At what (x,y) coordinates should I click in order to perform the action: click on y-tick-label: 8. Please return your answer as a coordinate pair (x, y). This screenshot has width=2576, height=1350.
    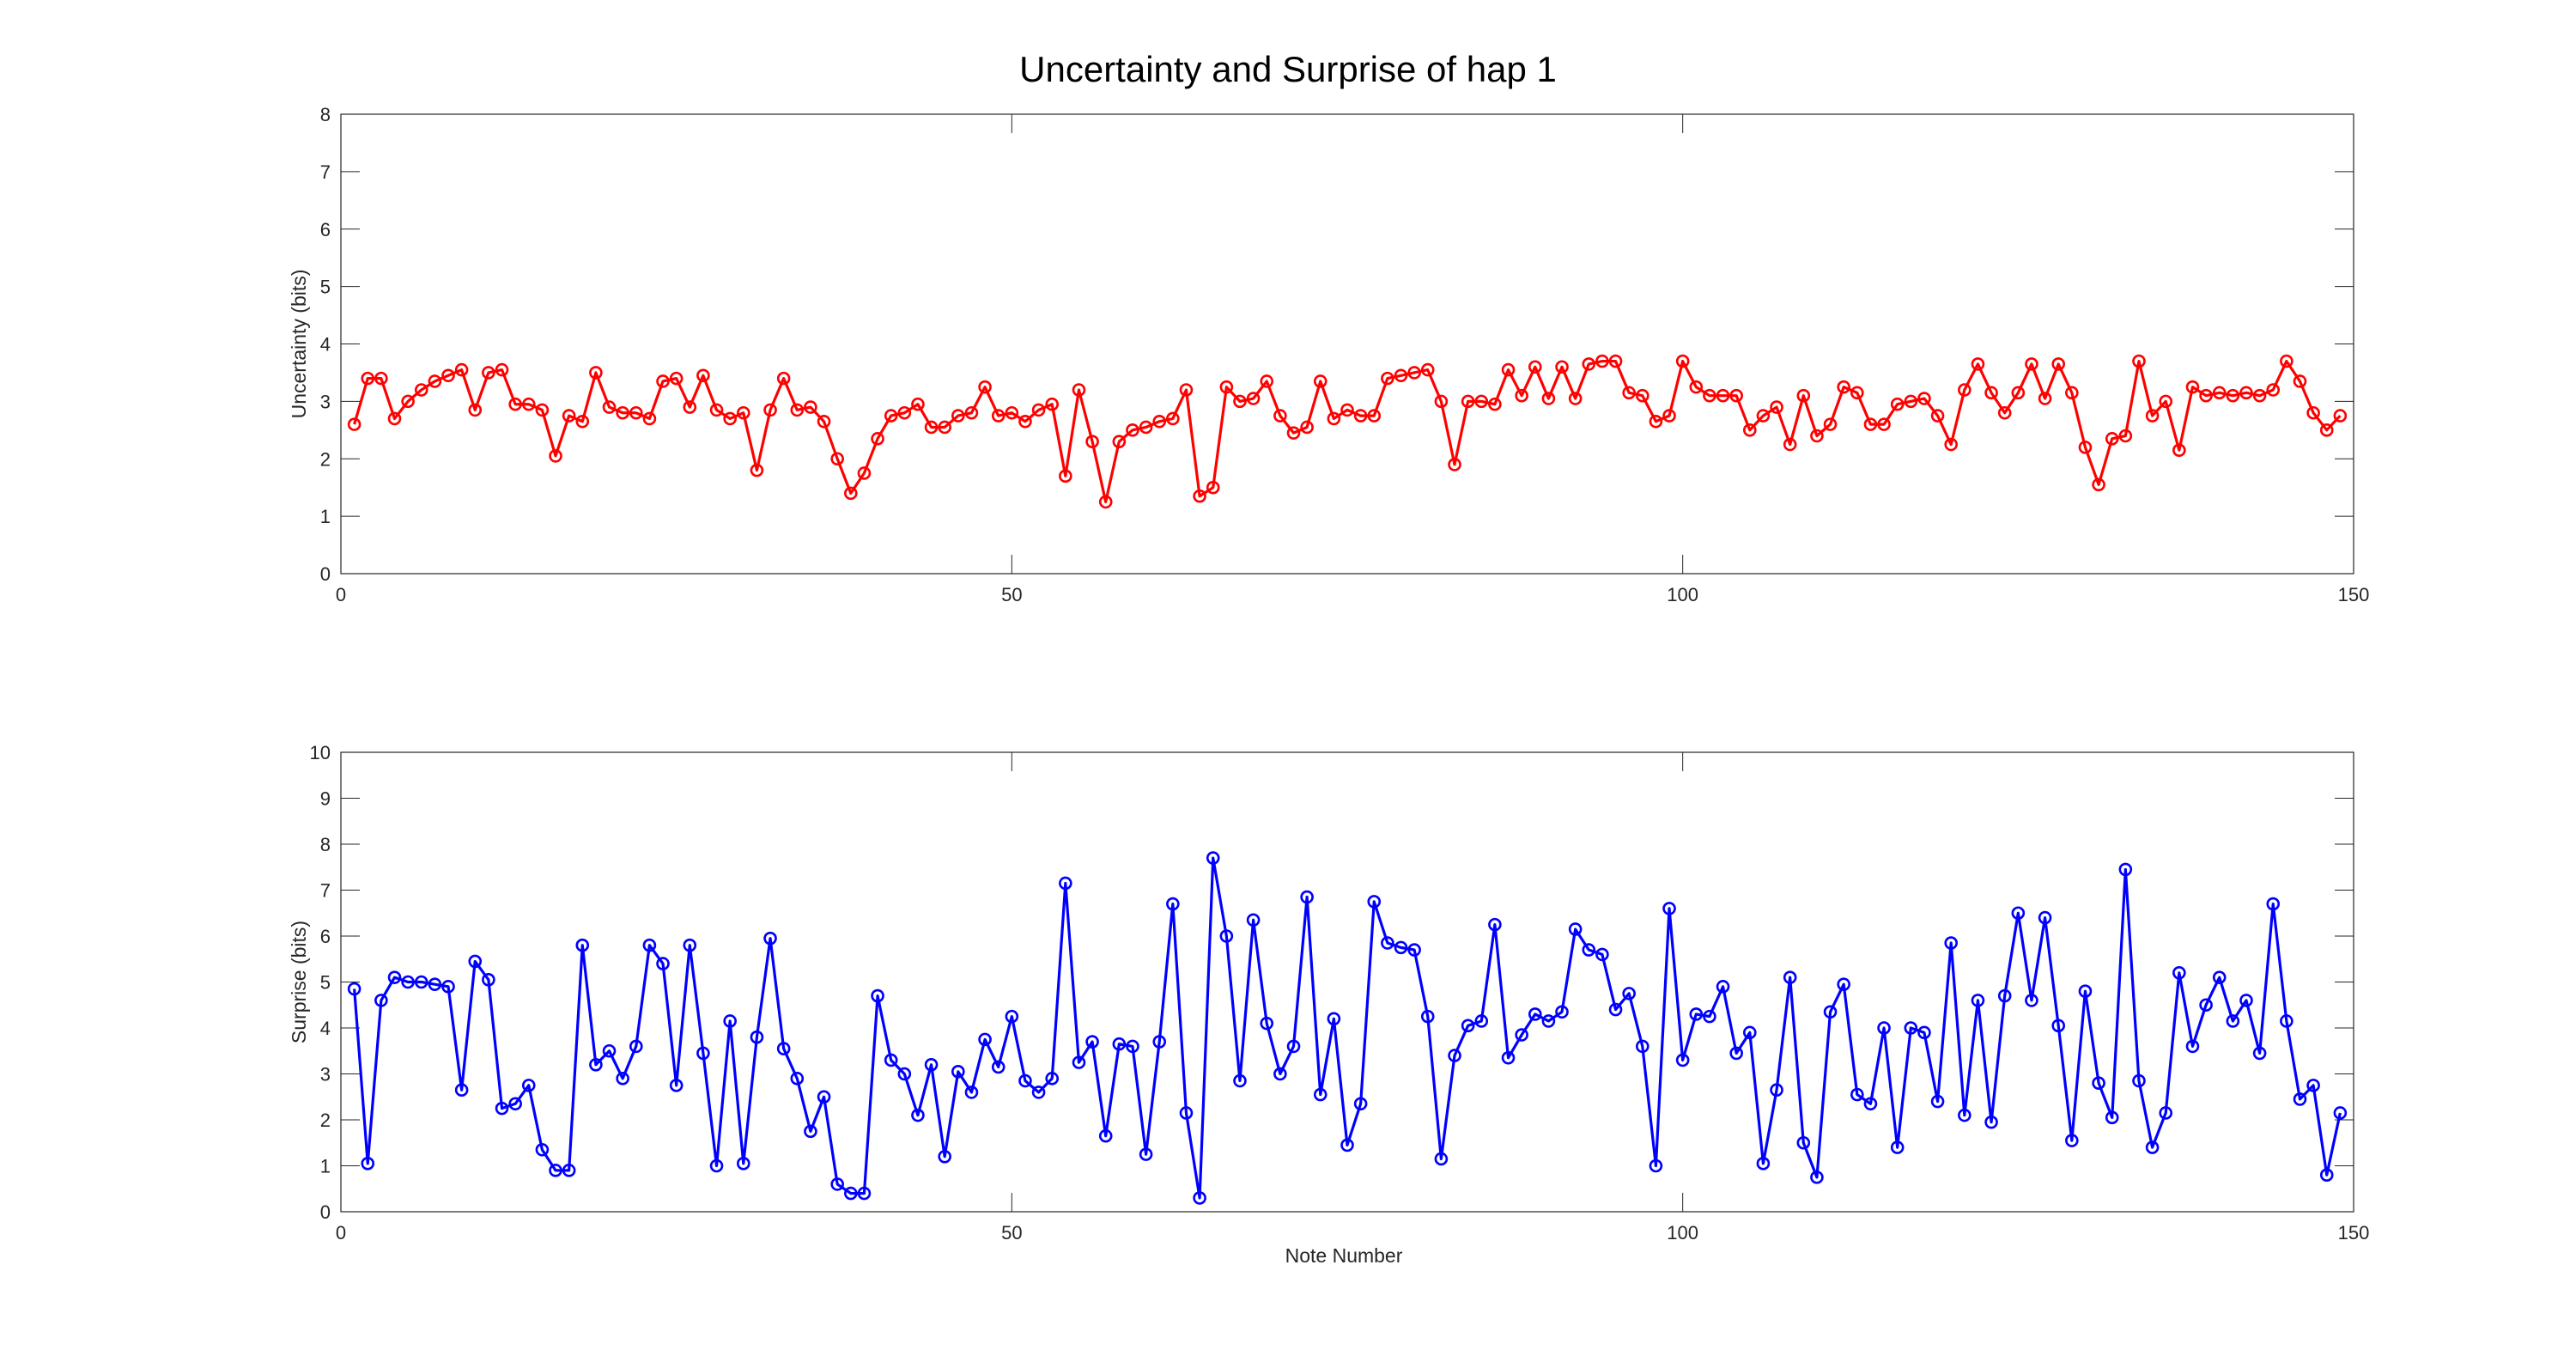
    Looking at the image, I should click on (325, 114).